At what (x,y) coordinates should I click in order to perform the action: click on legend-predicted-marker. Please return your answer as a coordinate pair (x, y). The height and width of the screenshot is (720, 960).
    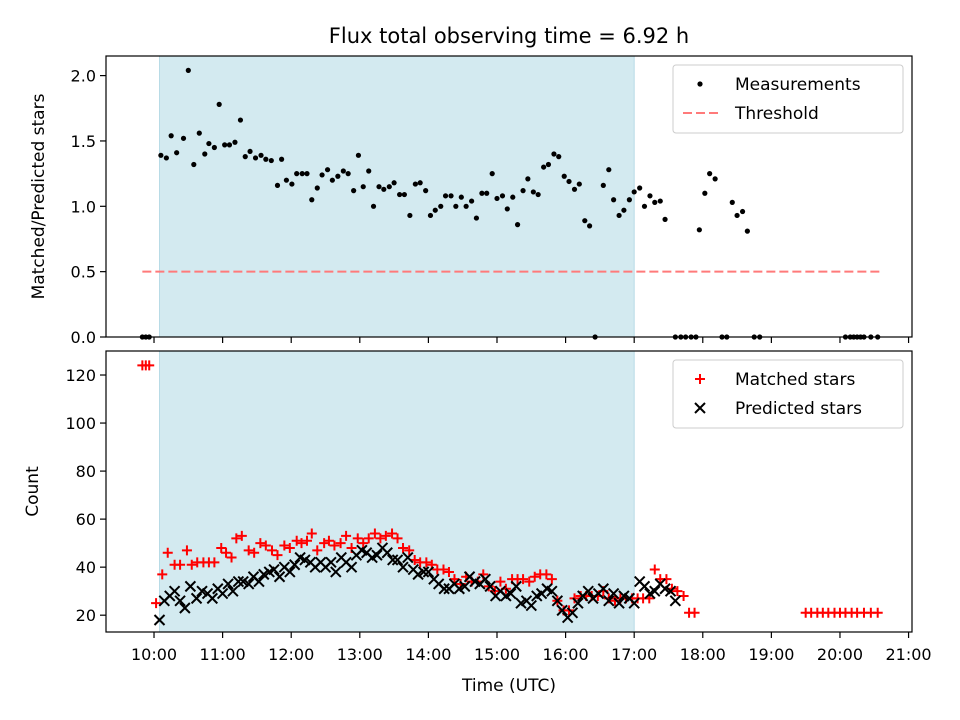
    Looking at the image, I should click on (700, 408).